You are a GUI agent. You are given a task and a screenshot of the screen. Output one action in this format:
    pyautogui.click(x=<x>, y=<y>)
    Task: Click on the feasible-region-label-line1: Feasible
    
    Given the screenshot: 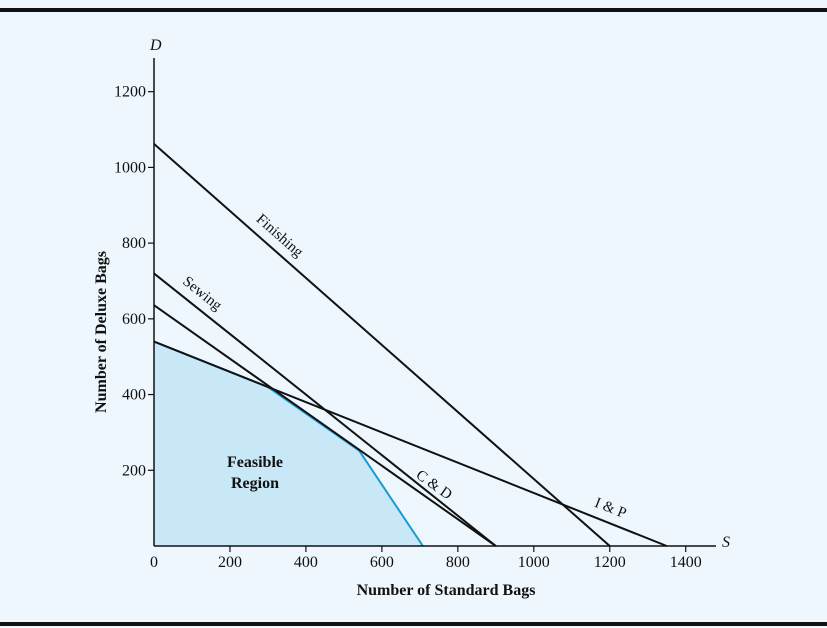 What is the action you would take?
    pyautogui.click(x=255, y=462)
    